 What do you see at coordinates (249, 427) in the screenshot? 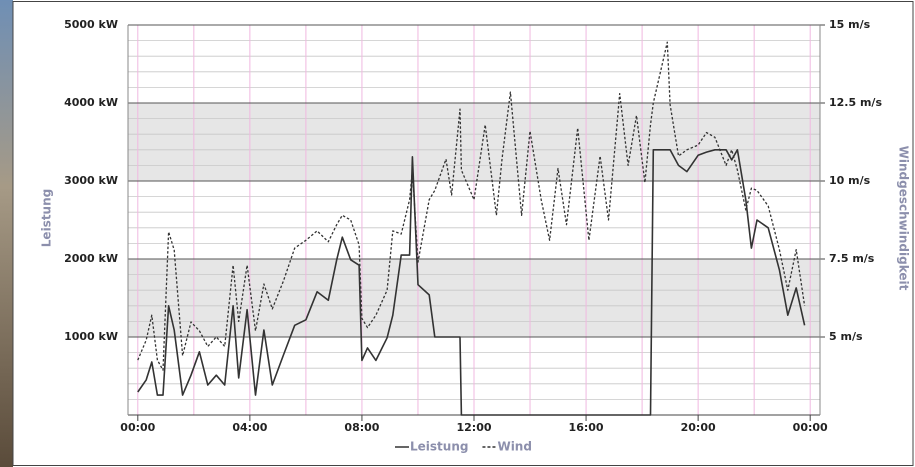
I see `x-tick-label: 04:00` at bounding box center [249, 427].